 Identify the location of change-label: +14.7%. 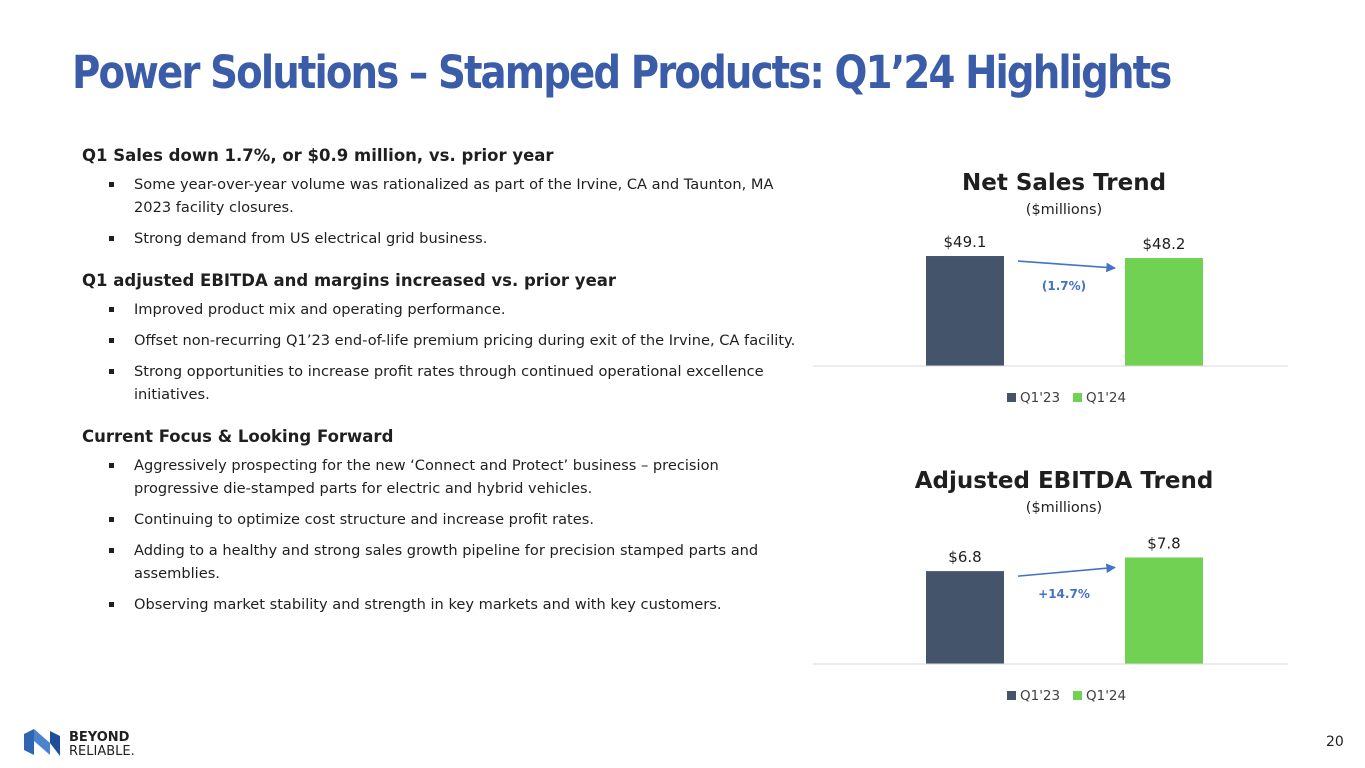
(1064, 594).